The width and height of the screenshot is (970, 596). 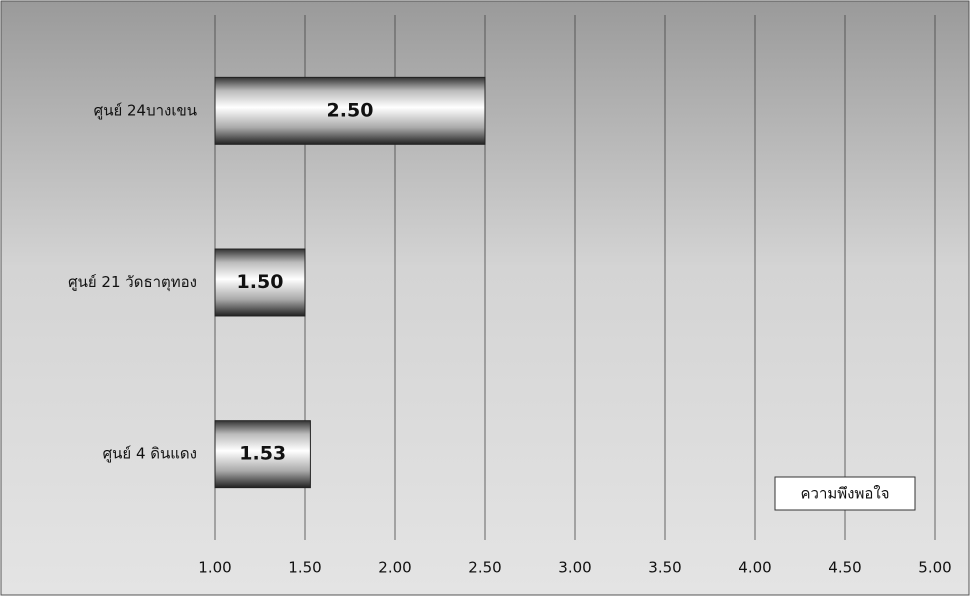 What do you see at coordinates (132, 282) in the screenshot?
I see `y-tick-label: ศูนย์ 21 วัดธาตุทอง` at bounding box center [132, 282].